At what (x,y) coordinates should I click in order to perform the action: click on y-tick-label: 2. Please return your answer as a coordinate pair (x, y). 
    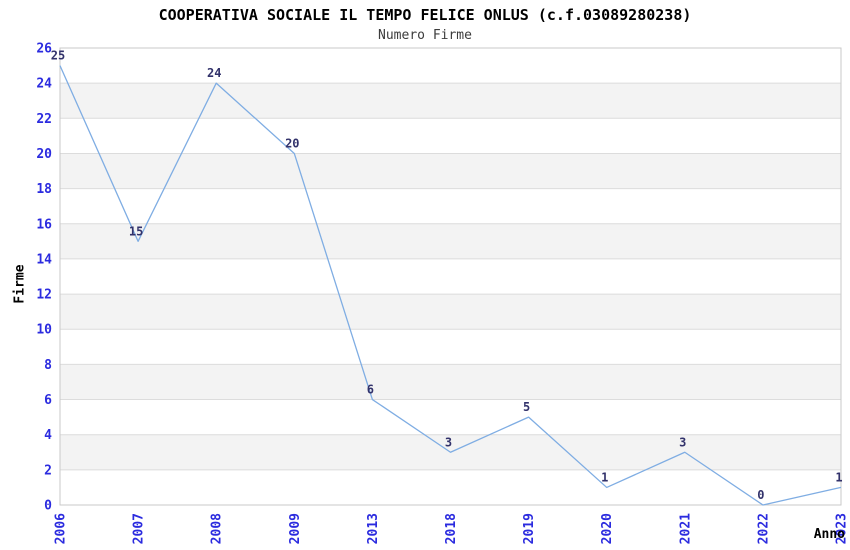
    Looking at the image, I should click on (48, 470).